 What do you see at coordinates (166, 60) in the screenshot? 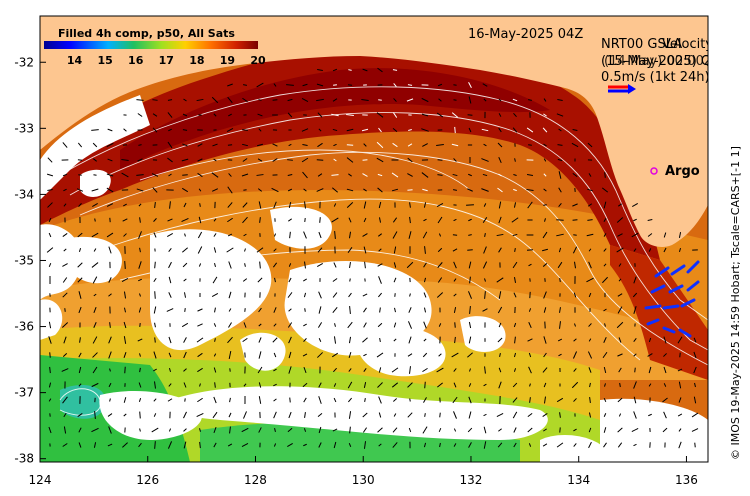
I see `colorbar-tick-label: 17` at bounding box center [166, 60].